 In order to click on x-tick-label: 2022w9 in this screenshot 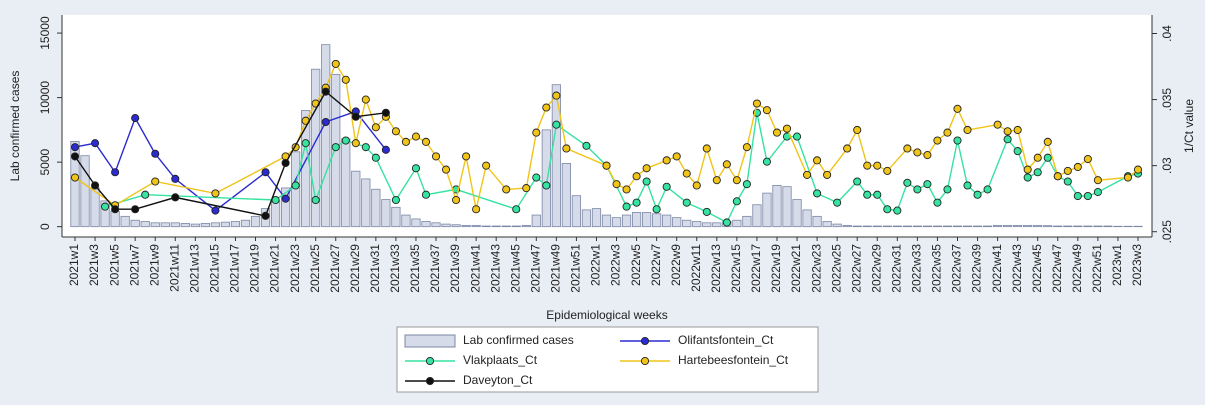, I will do `click(676, 265)`.